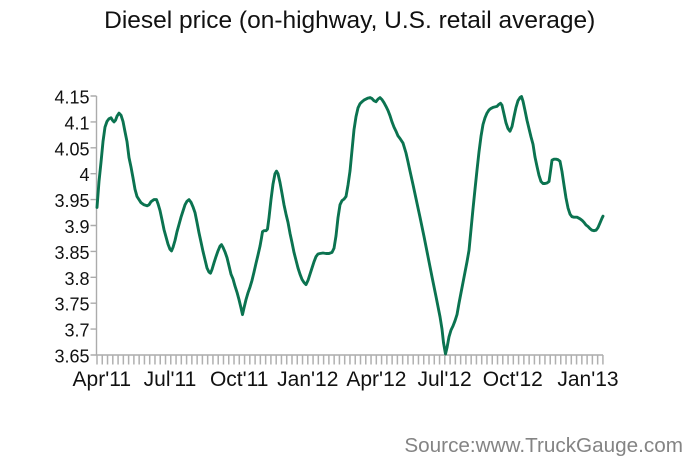  What do you see at coordinates (307, 379) in the screenshot?
I see `svg-text: Jan'12` at bounding box center [307, 379].